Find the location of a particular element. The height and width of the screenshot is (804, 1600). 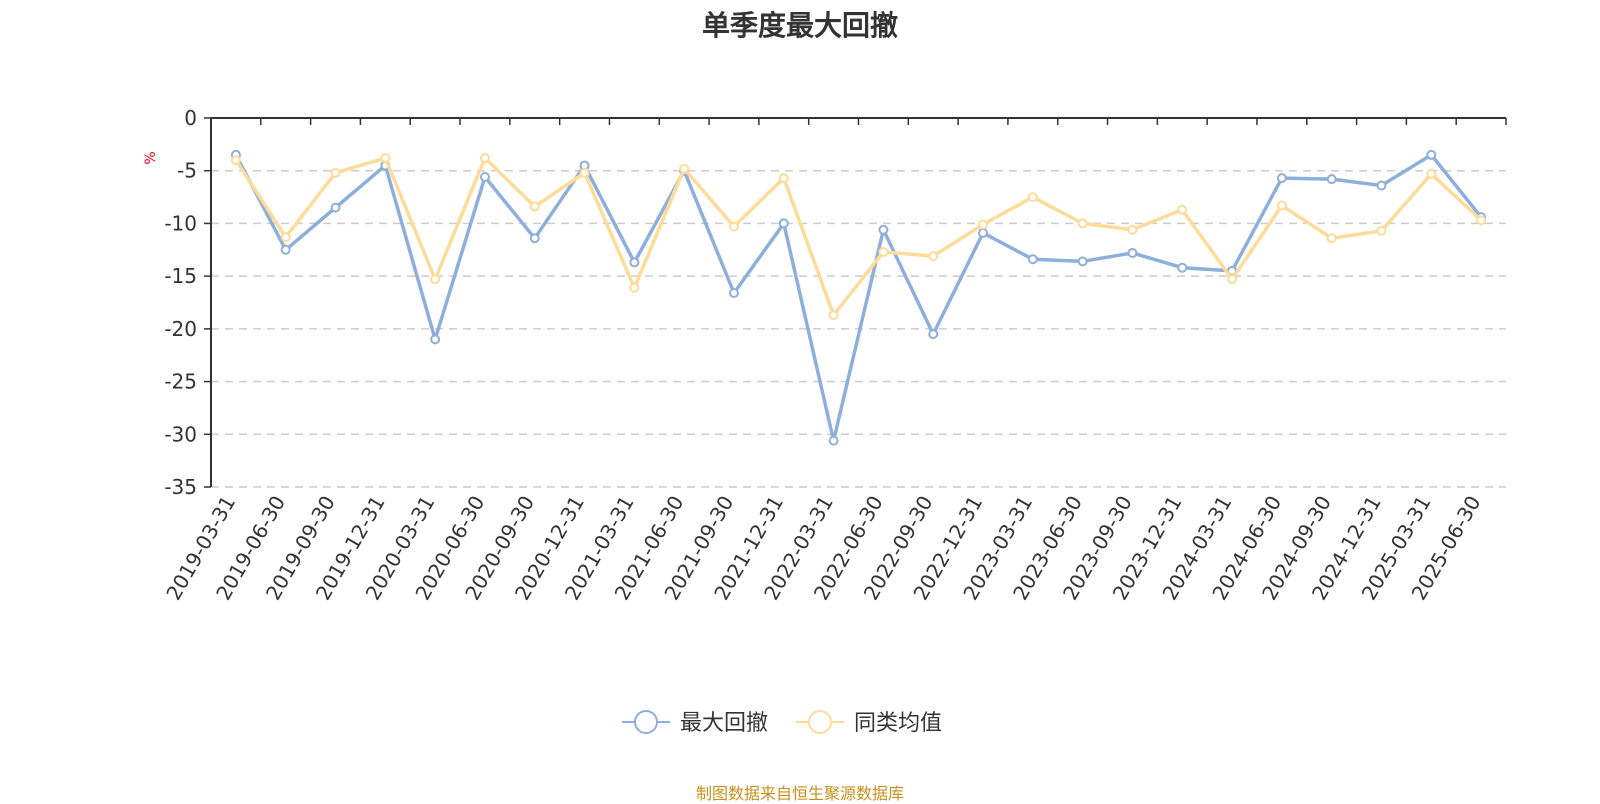

y-tick-label: 0 is located at coordinates (190, 118).